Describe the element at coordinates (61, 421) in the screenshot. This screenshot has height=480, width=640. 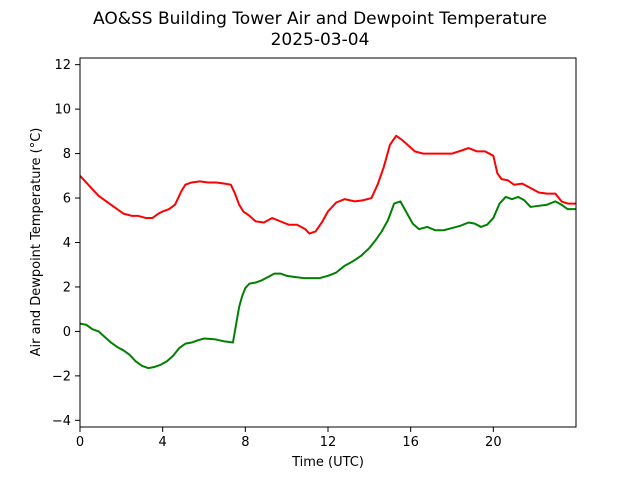
I see `y-tick-label: −4` at that location.